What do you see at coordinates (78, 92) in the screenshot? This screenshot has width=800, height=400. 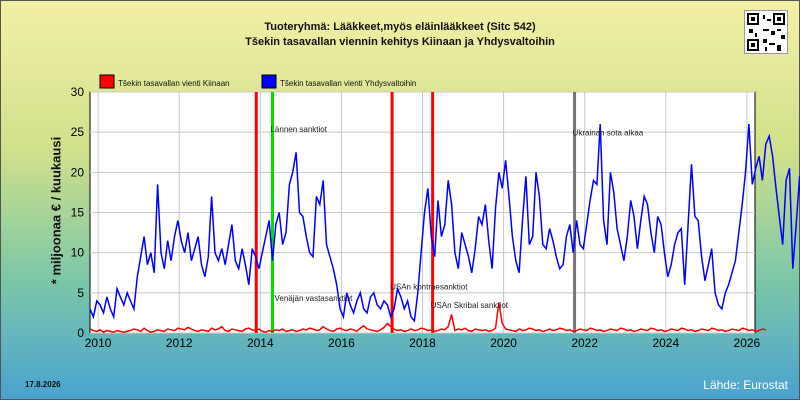 I see `y-tick-label: 30` at bounding box center [78, 92].